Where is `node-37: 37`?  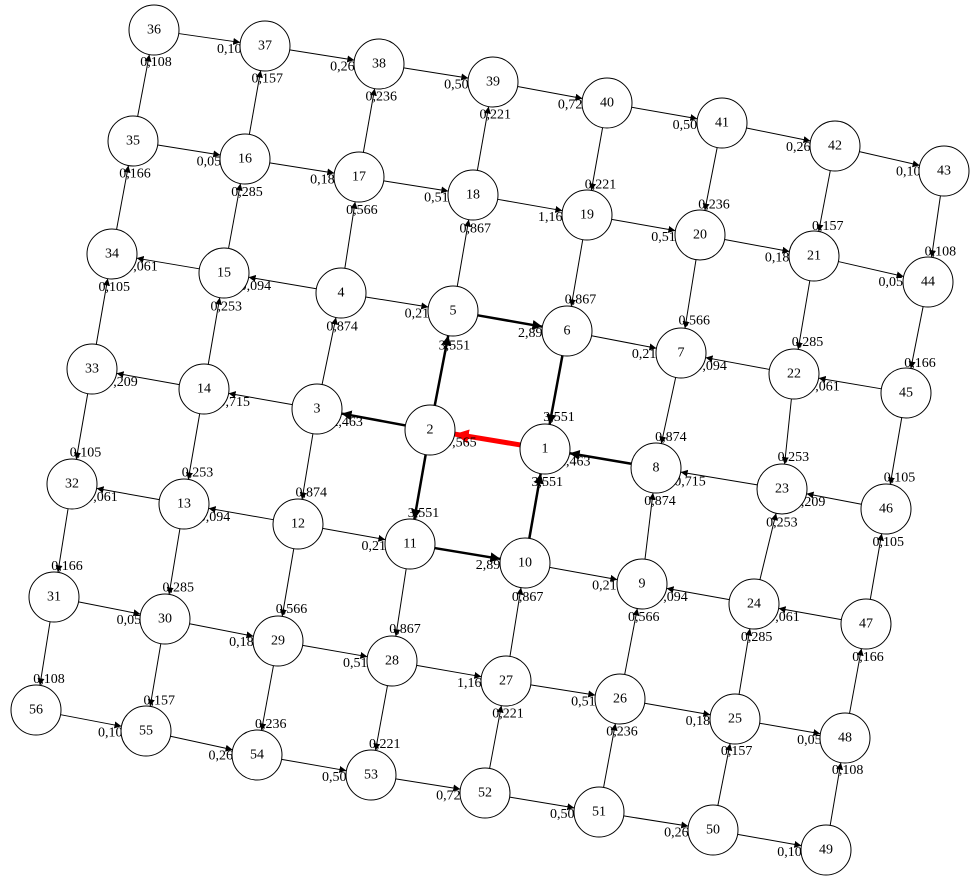
node-37: 37 is located at coordinates (265, 46).